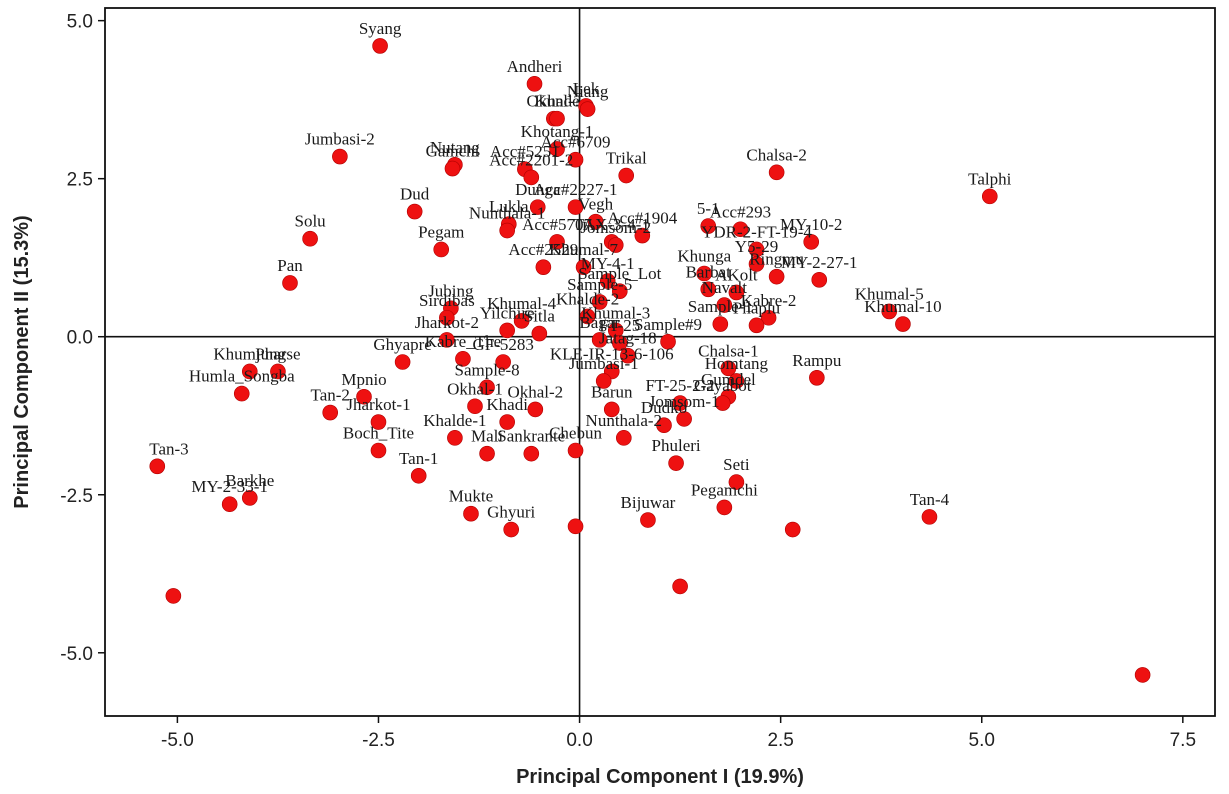 The image size is (1229, 794). I want to click on x-tick-label: -5.0, so click(177, 740).